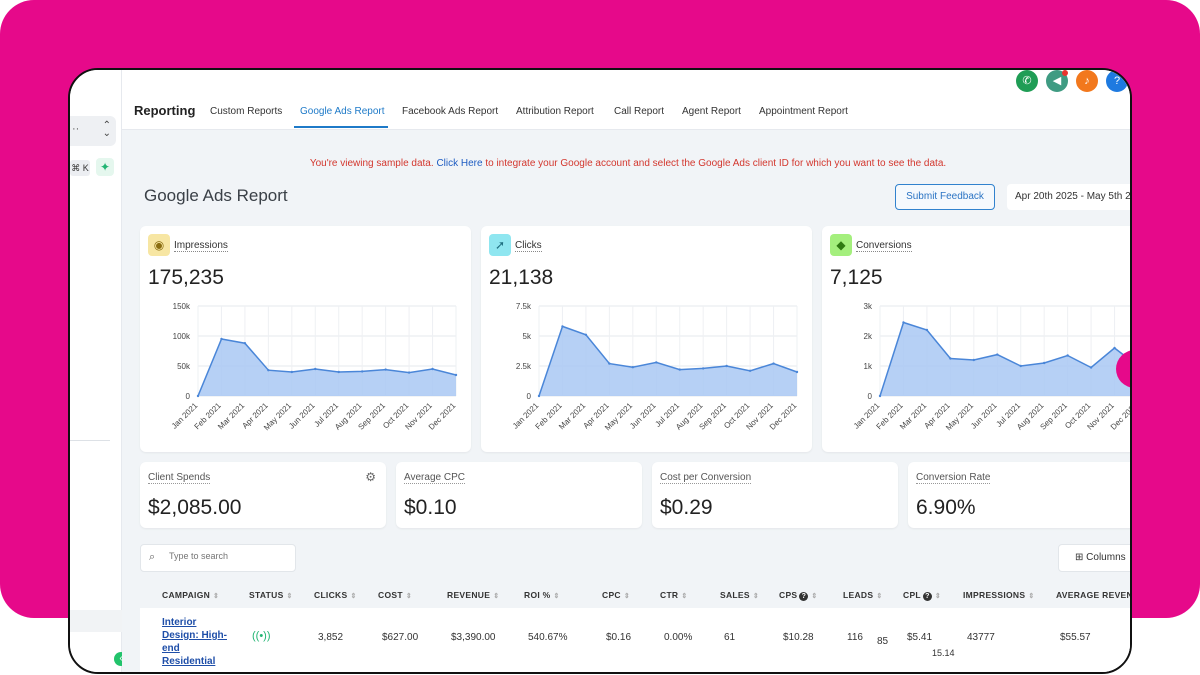 The image size is (1200, 675). I want to click on column-header: IMPRESSIONS ⇕, so click(999, 595).